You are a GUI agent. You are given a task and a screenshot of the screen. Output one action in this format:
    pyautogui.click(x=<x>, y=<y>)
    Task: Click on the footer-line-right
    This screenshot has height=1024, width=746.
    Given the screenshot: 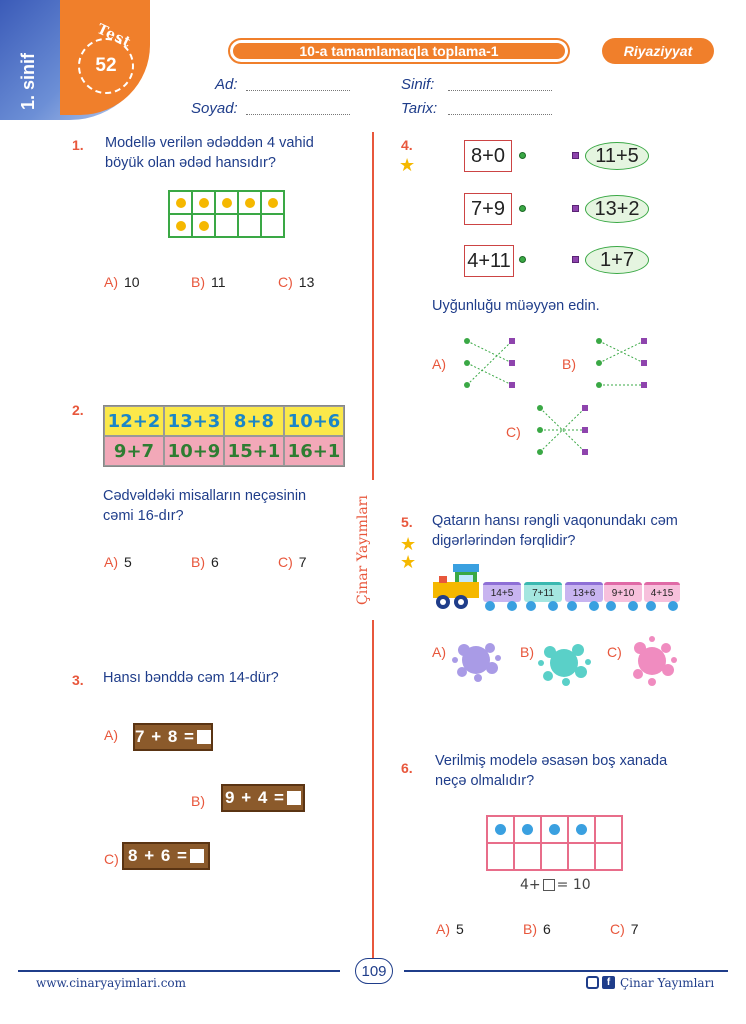 What is the action you would take?
    pyautogui.click(x=566, y=971)
    